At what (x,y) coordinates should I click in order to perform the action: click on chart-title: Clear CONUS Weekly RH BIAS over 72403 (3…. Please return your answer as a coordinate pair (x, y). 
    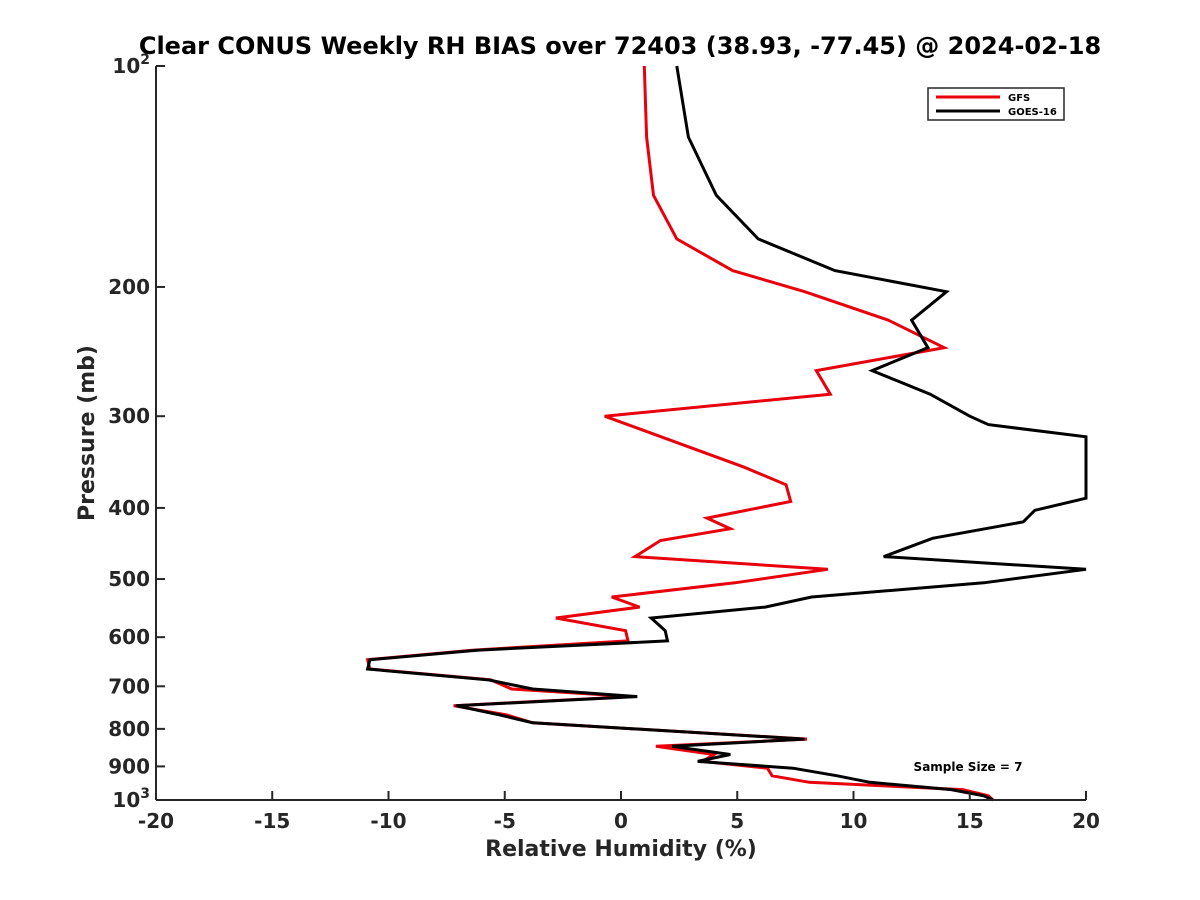
    Looking at the image, I should click on (620, 46).